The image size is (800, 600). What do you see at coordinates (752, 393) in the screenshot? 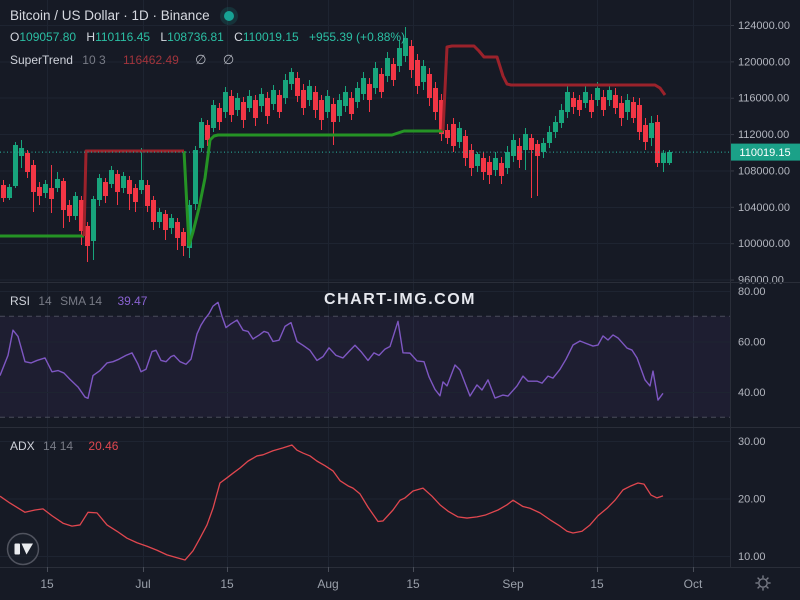
I see `rsi-axis-label: 40.00` at bounding box center [752, 393].